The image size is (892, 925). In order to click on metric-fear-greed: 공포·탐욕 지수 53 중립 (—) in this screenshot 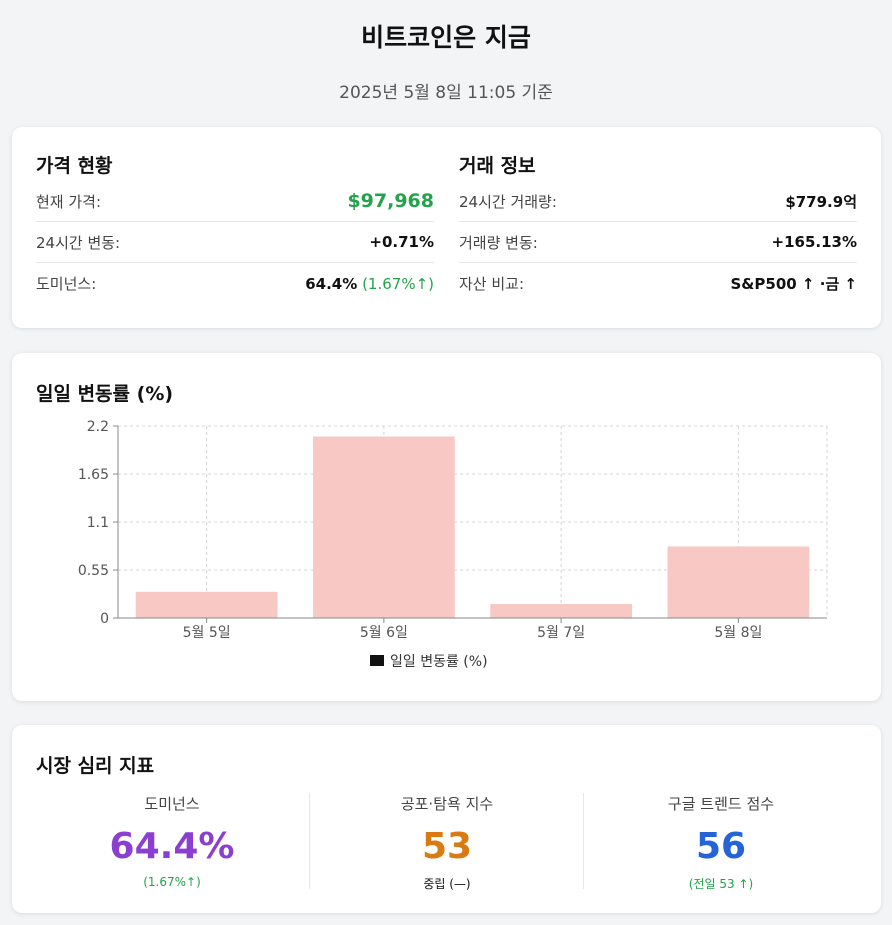, I will do `click(447, 842)`.